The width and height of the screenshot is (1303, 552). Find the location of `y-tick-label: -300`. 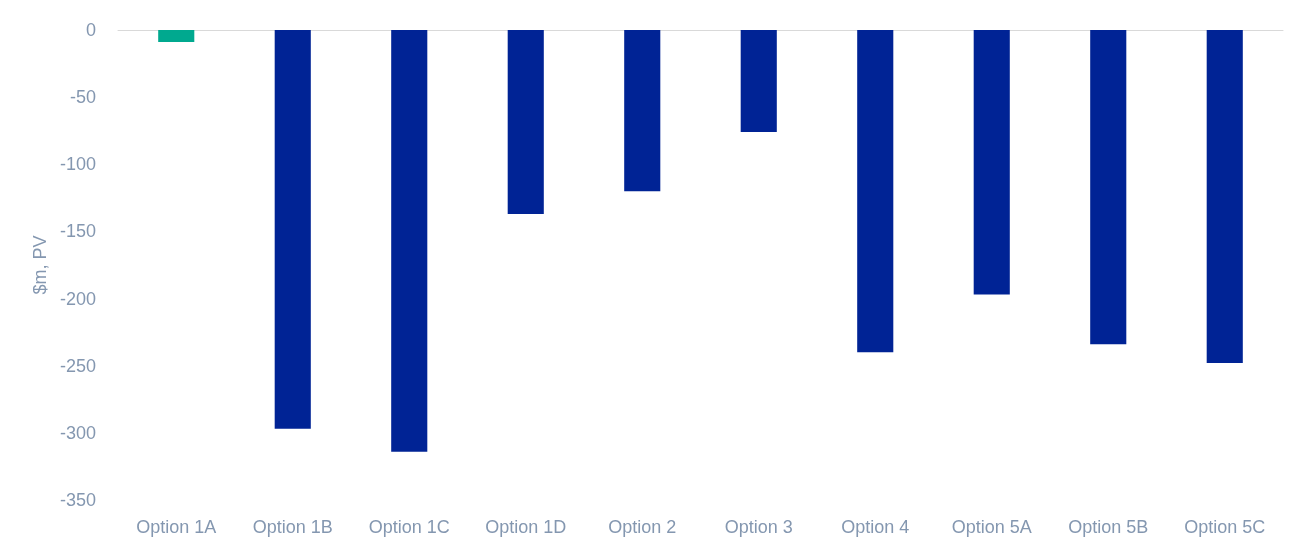

y-tick-label: -300 is located at coordinates (77, 432).